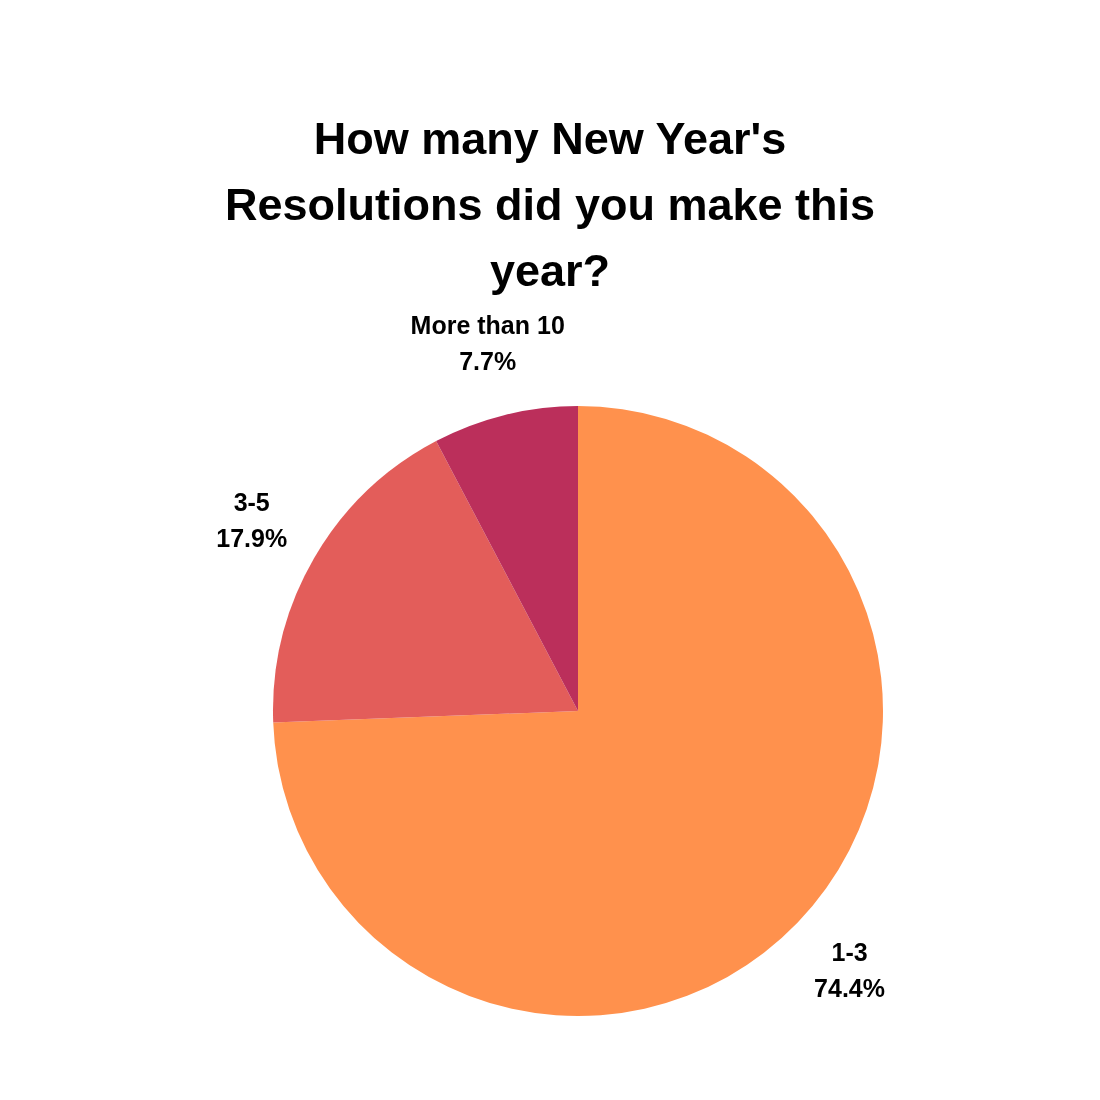  I want to click on slice-label: 1-3, so click(849, 952).